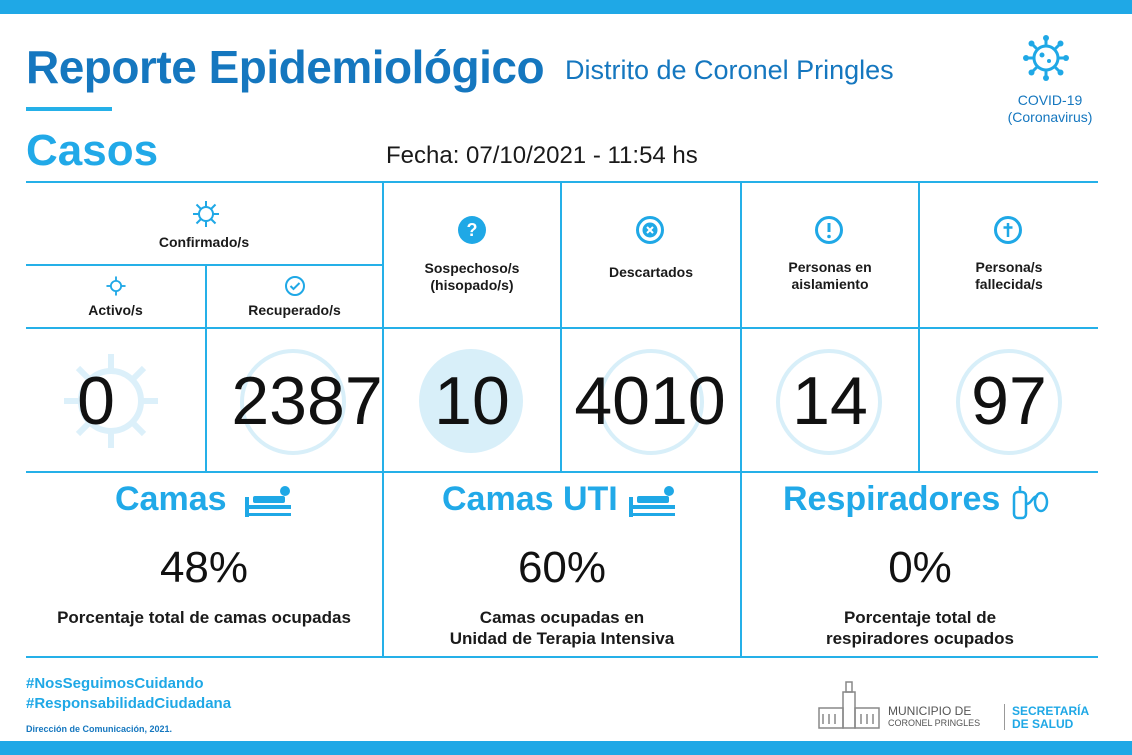  I want to click on secretaria-label: SECRETARÍA DE SALUD, so click(1050, 718).